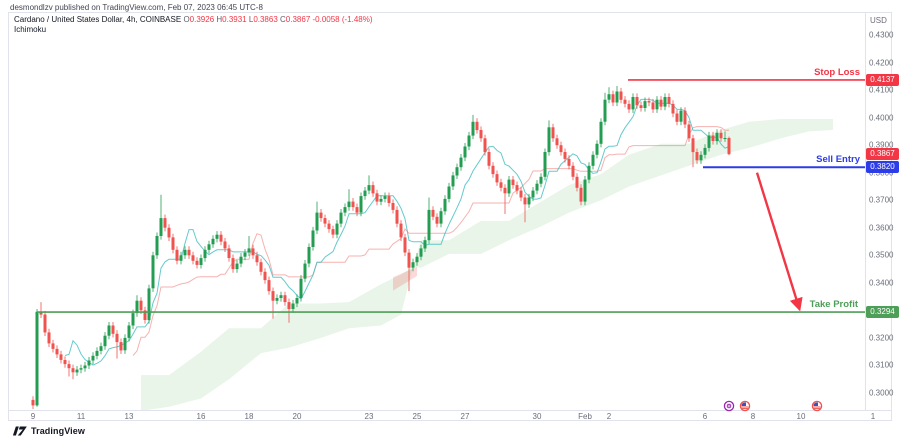  What do you see at coordinates (30, 29) in the screenshot?
I see `indicator-label: Ichimoku` at bounding box center [30, 29].